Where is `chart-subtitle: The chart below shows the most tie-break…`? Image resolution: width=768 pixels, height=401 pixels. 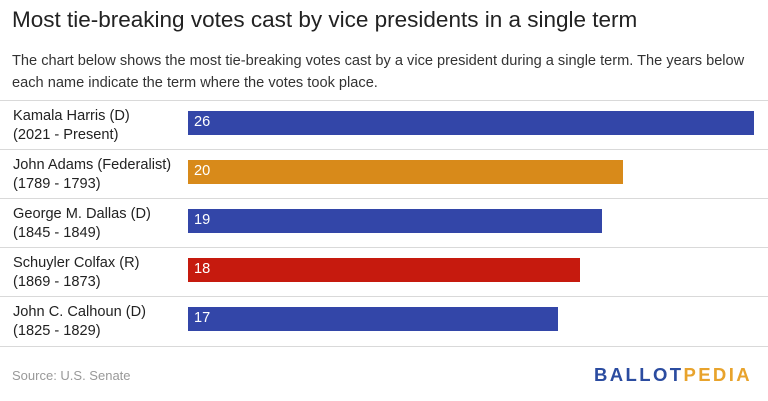 chart-subtitle: The chart below shows the most tie-break… is located at coordinates (378, 72).